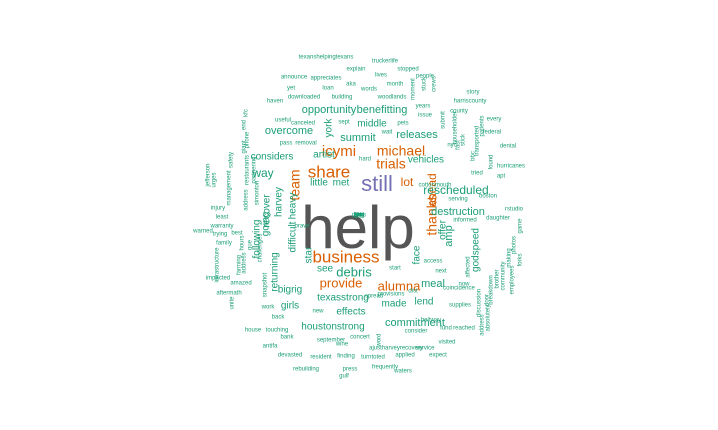 This screenshot has height=430, width=718. What do you see at coordinates (508, 147) in the screenshot?
I see `word-dental: dental` at bounding box center [508, 147].